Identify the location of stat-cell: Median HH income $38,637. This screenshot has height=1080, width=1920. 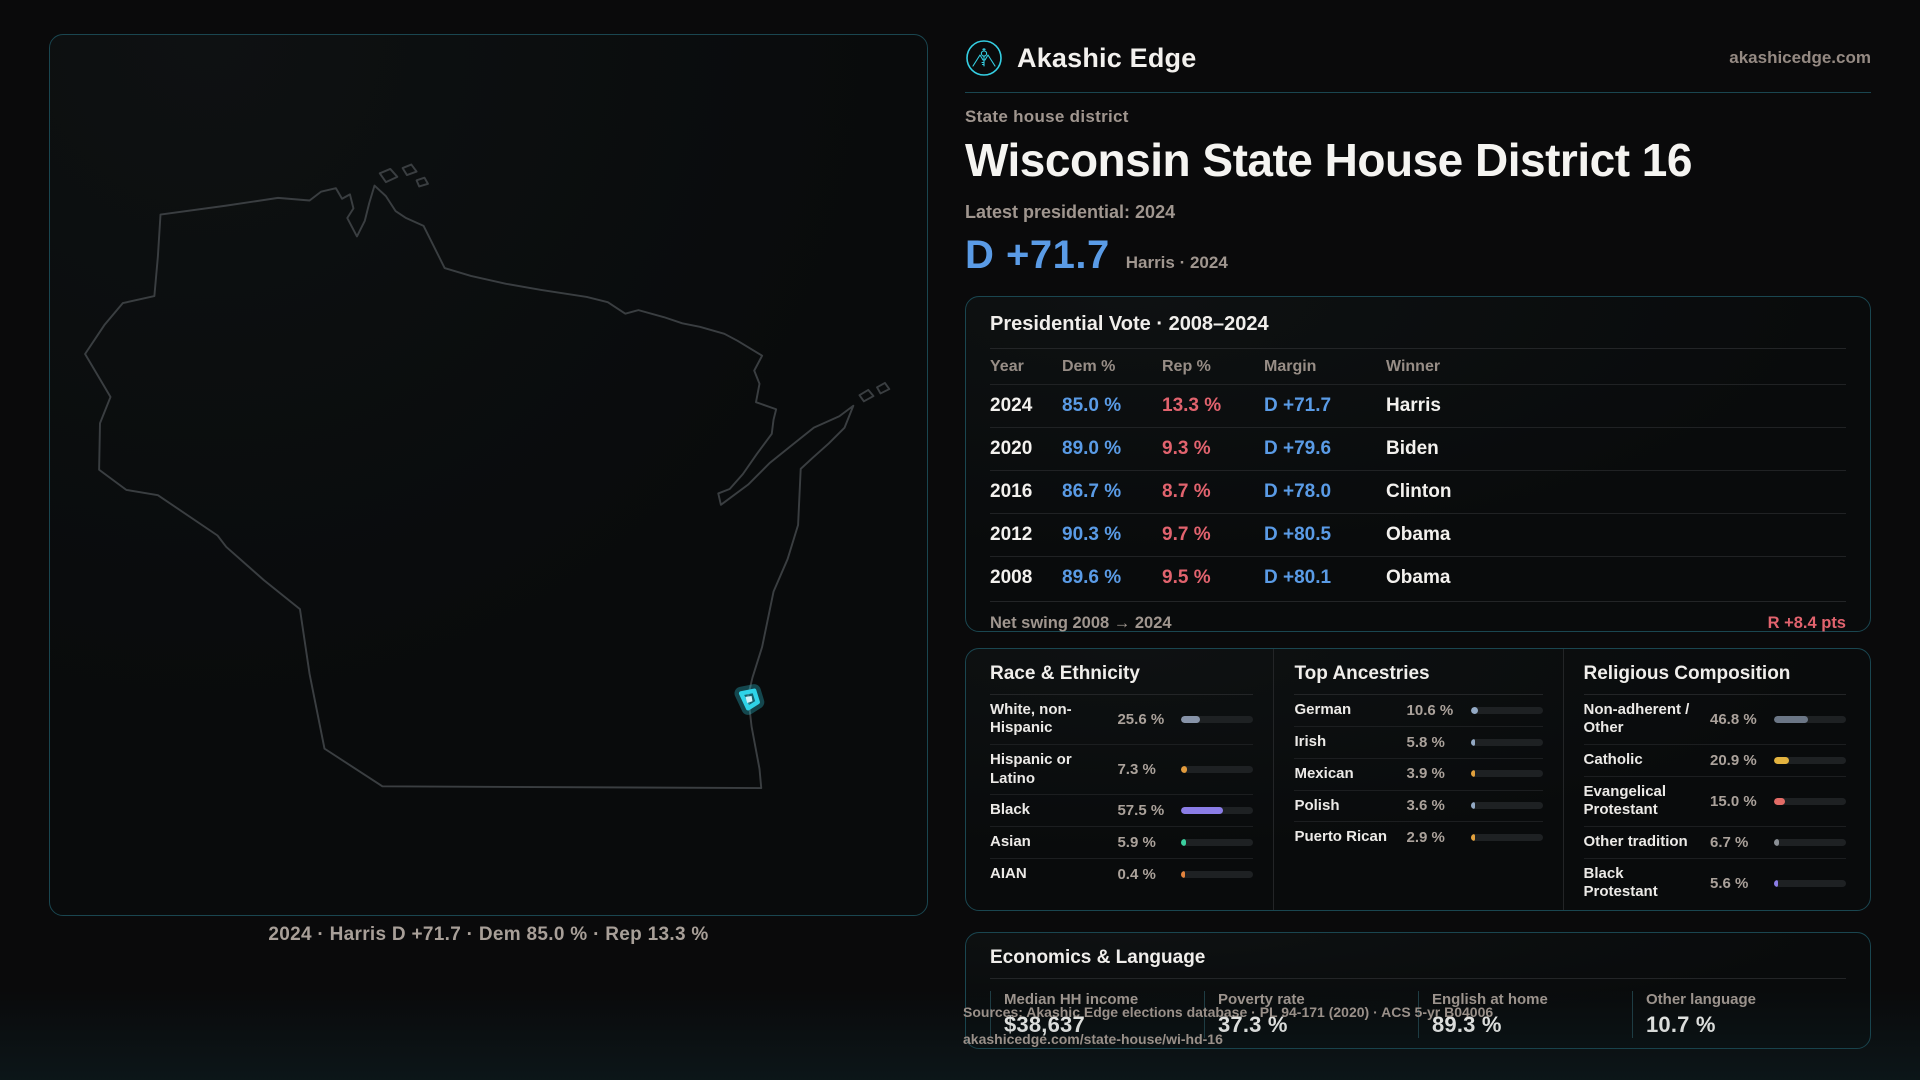
(1097, 1015).